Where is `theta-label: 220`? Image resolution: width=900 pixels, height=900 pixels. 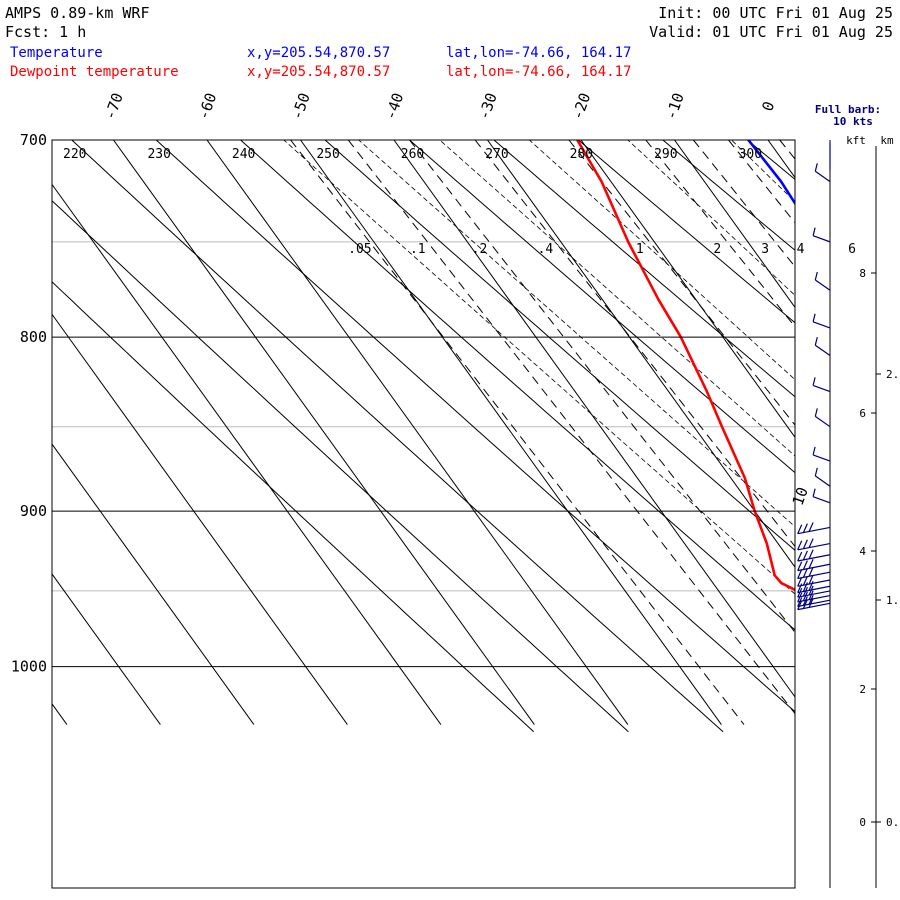
theta-label: 220 is located at coordinates (74, 154).